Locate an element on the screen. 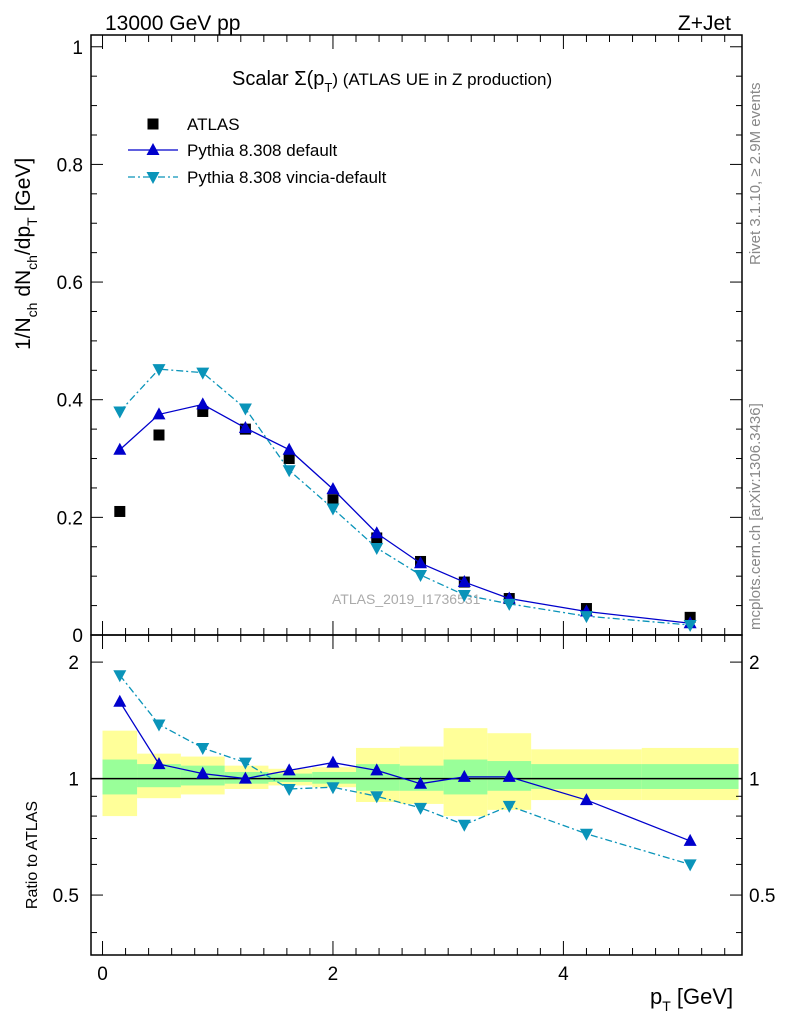 The width and height of the screenshot is (786, 1024). main-ytick-label: 0.2 is located at coordinates (70, 518).